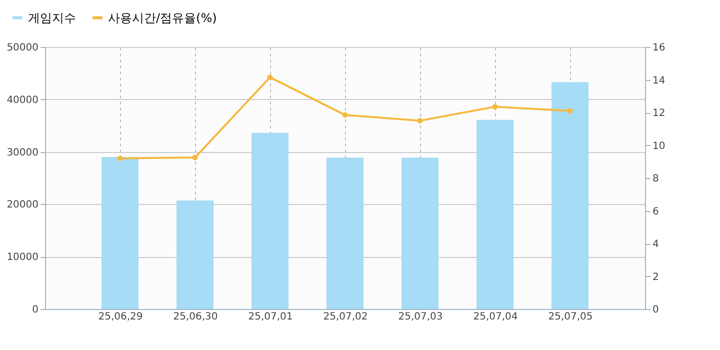 Image resolution: width=720 pixels, height=350 pixels. I want to click on x-tick-label: 25,07,01, so click(270, 317).